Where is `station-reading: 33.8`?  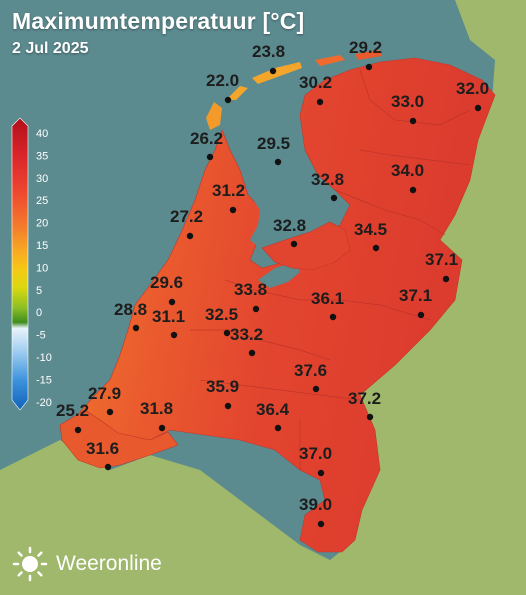
station-reading: 33.8 is located at coordinates (250, 296).